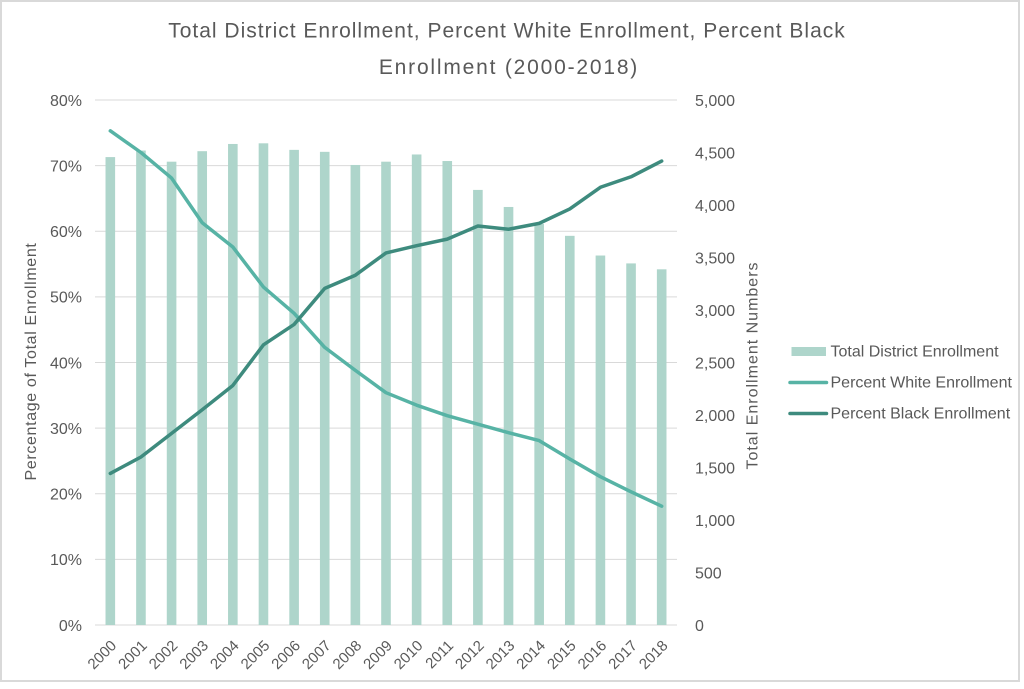  I want to click on svg-text: 2009, so click(378, 655).